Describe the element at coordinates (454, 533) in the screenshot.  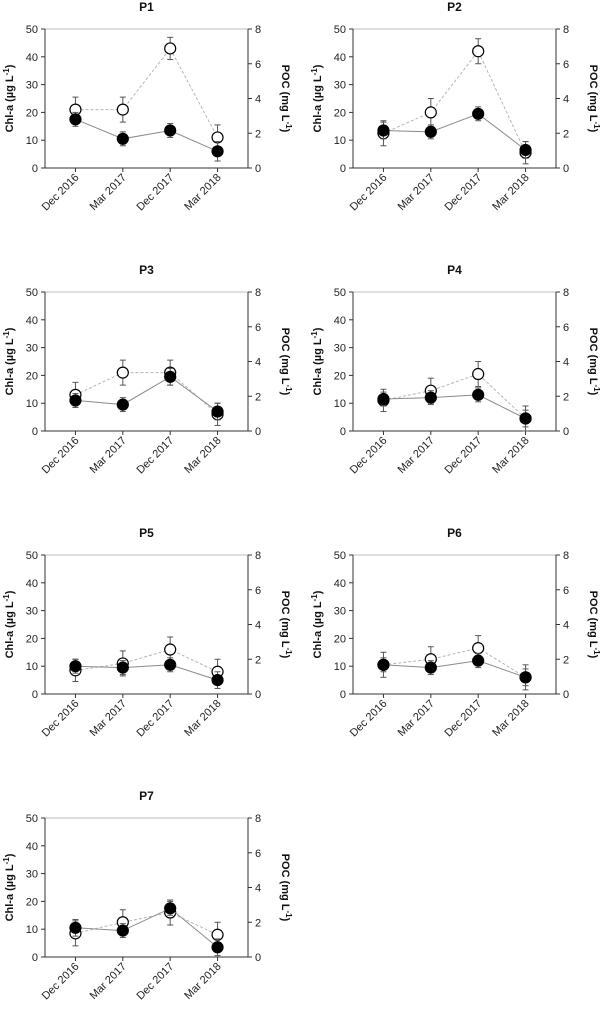
I see `panel-title: P6` at that location.